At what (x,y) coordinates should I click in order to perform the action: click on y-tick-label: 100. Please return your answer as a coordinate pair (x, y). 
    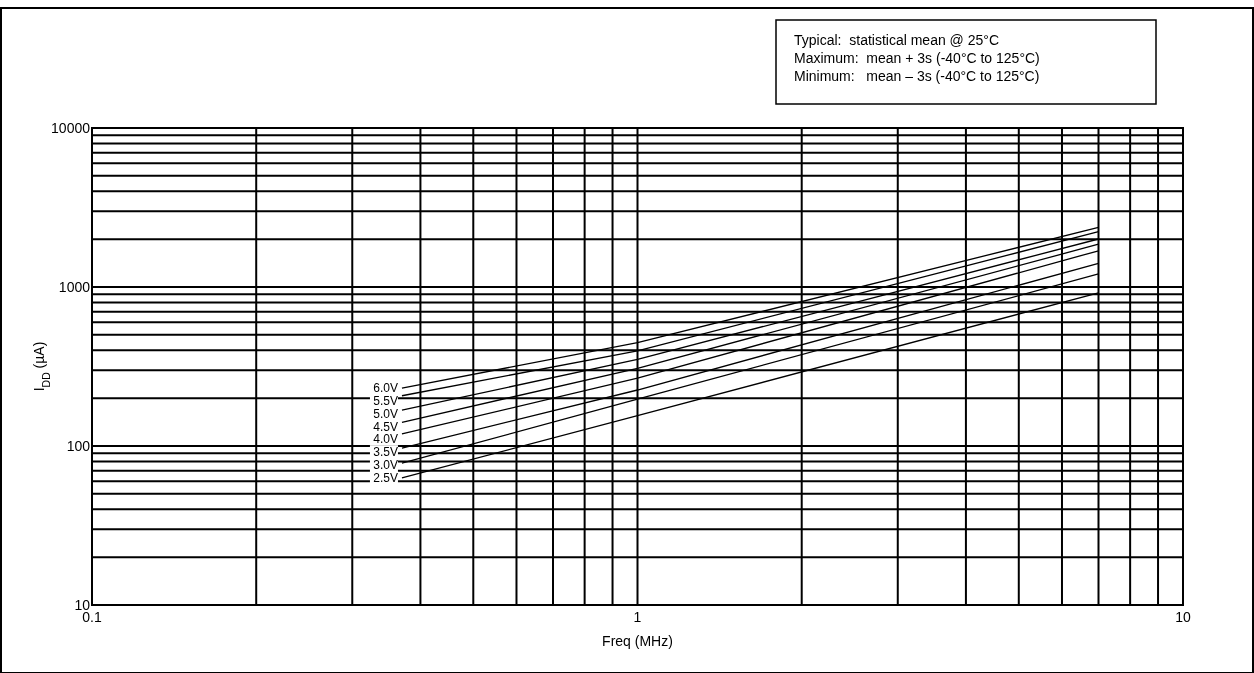
    Looking at the image, I should click on (78, 446).